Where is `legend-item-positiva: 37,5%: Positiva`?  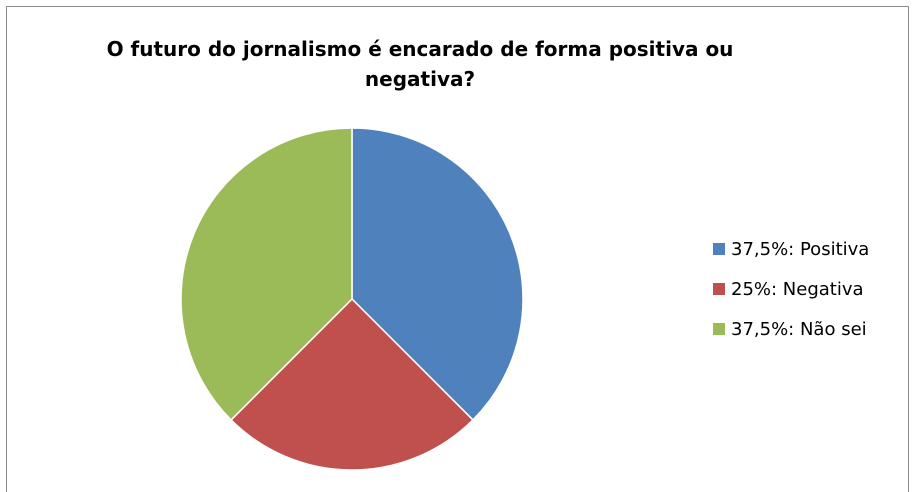
legend-item-positiva: 37,5%: Positiva is located at coordinates (791, 249).